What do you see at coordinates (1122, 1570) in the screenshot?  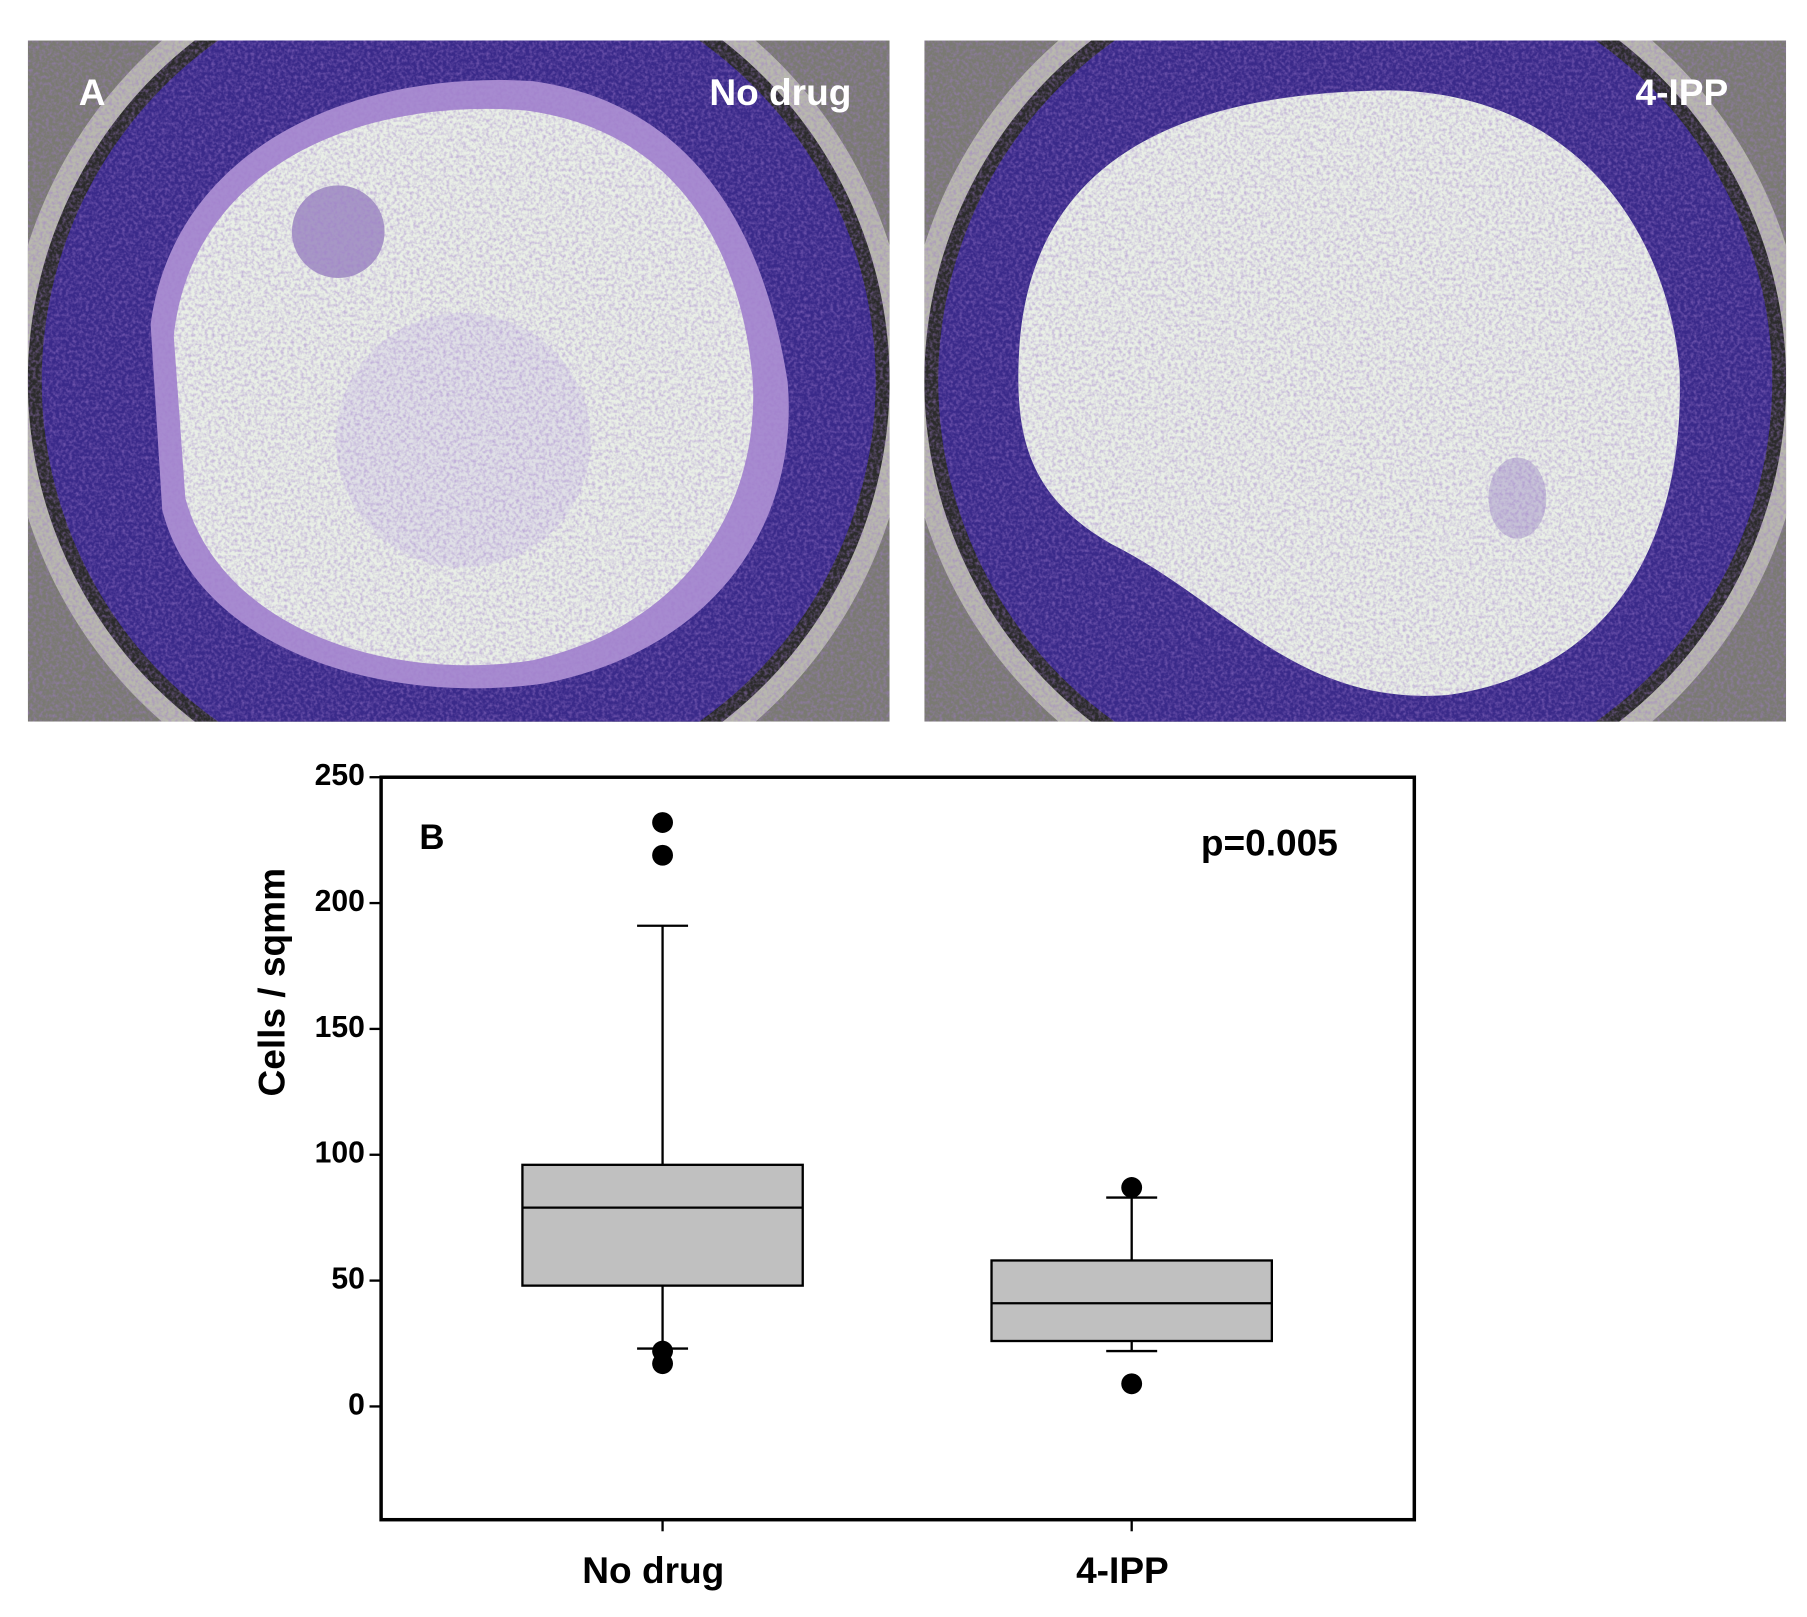 I see `x-tick-label: 4-IPP` at bounding box center [1122, 1570].